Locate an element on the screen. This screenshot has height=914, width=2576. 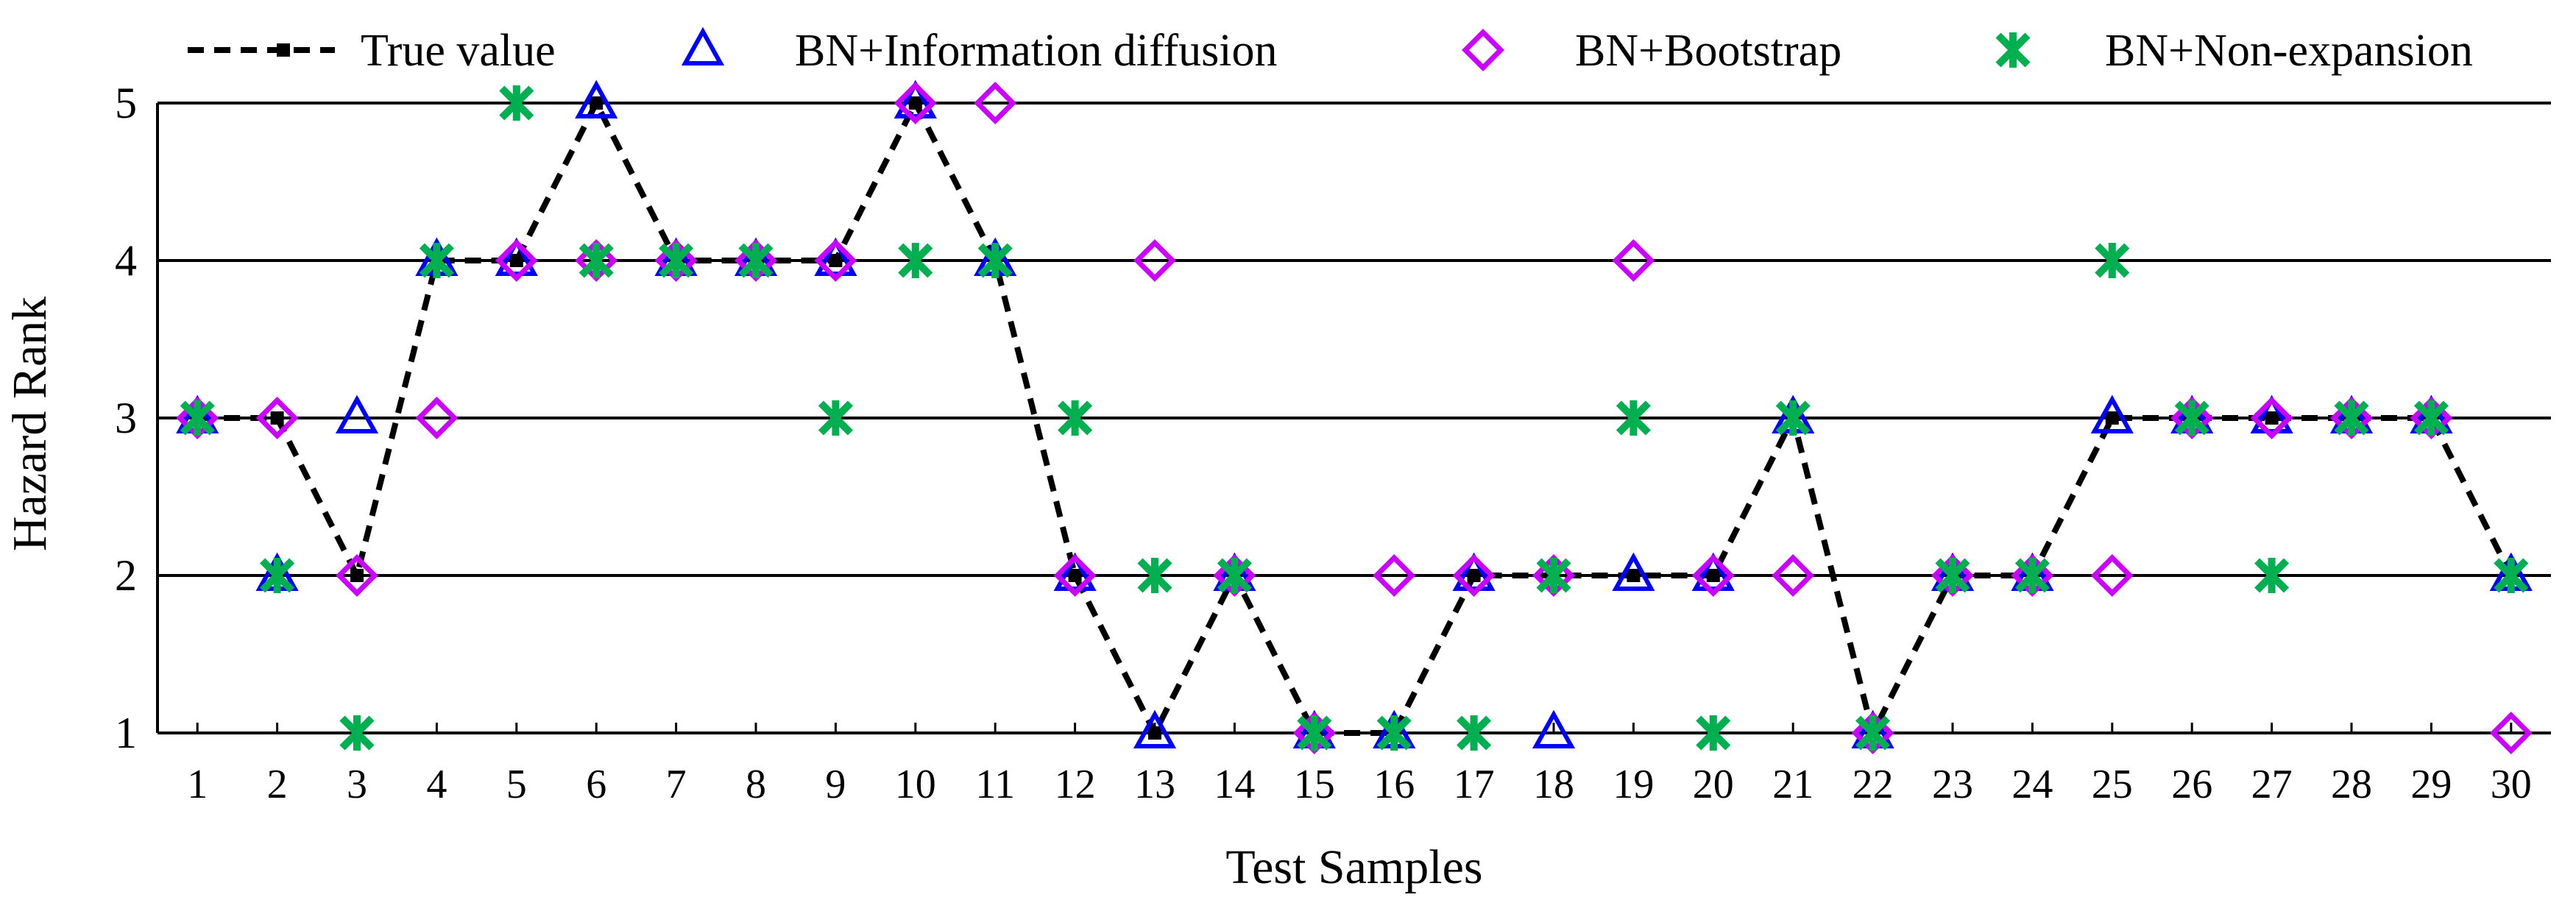
x-tick-label-8: 8 is located at coordinates (756, 784).